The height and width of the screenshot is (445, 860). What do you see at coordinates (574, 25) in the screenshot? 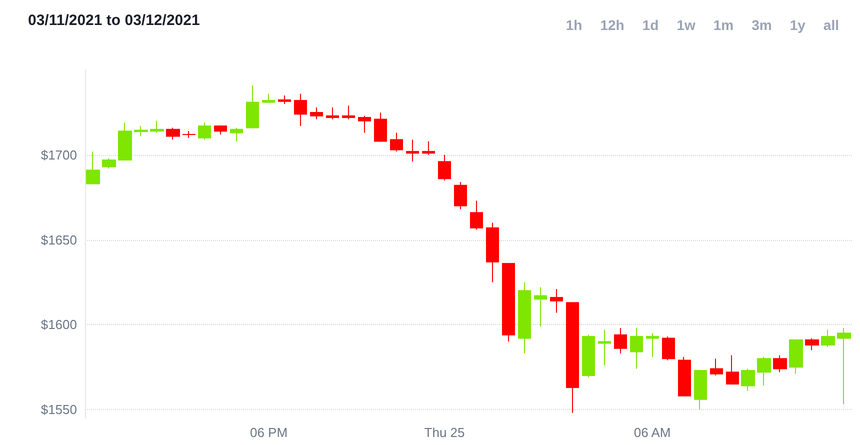
I see `text: 1h` at bounding box center [574, 25].